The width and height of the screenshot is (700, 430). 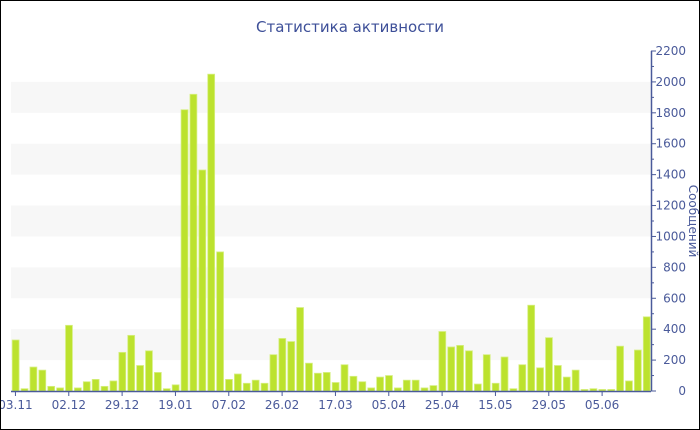 What do you see at coordinates (335, 405) in the screenshot?
I see `x-tick-label: 17.03` at bounding box center [335, 405].